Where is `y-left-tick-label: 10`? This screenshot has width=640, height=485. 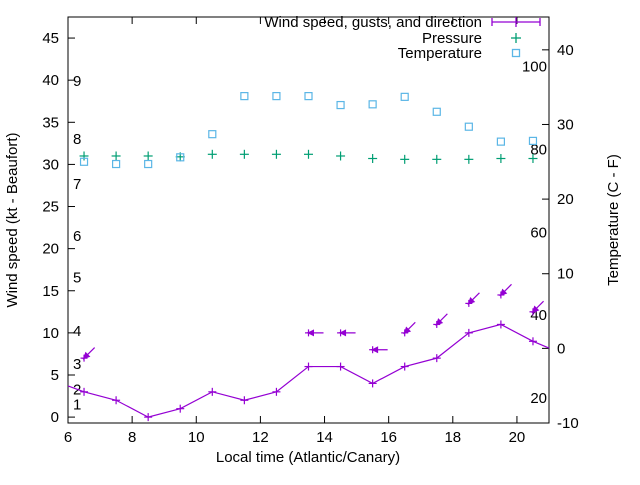 y-left-tick-label: 10 is located at coordinates (50, 333).